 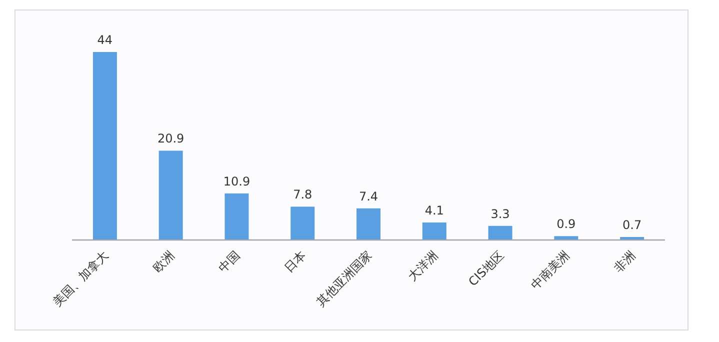 What do you see at coordinates (632, 225) in the screenshot?
I see `data-label: 0.7` at bounding box center [632, 225].